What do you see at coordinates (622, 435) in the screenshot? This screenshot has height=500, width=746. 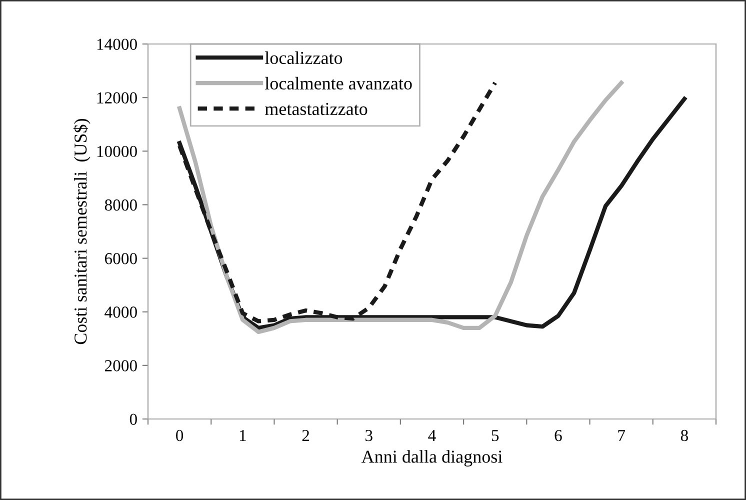 I see `x-tick-label: 7` at bounding box center [622, 435].